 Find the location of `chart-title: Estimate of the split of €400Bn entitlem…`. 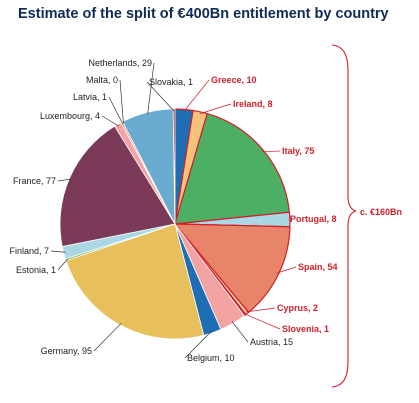

chart-title: Estimate of the split of €400Bn entitlem… is located at coordinates (203, 14).